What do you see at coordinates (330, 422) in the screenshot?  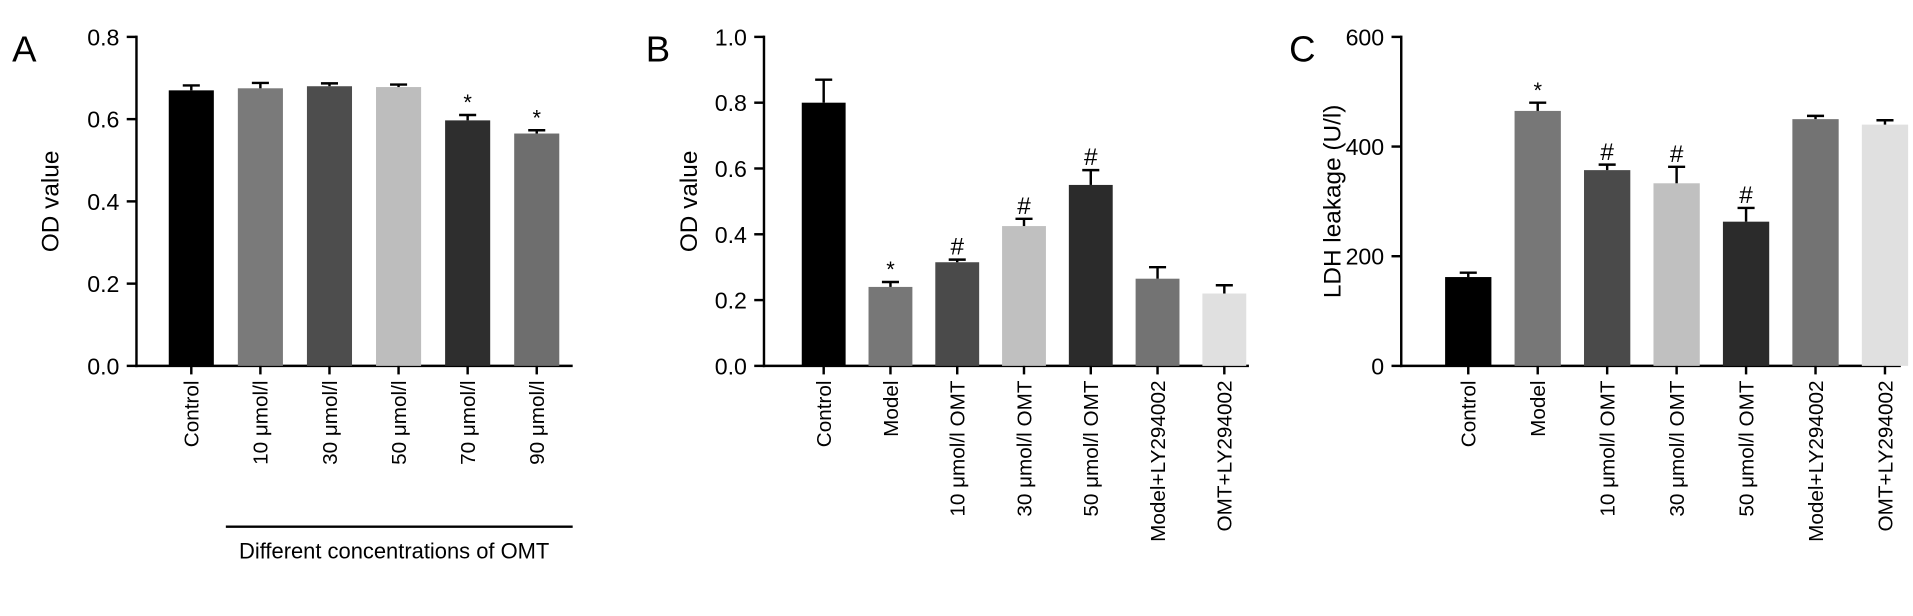 I see `x-tick-label: 30 μmol/l` at bounding box center [330, 422].